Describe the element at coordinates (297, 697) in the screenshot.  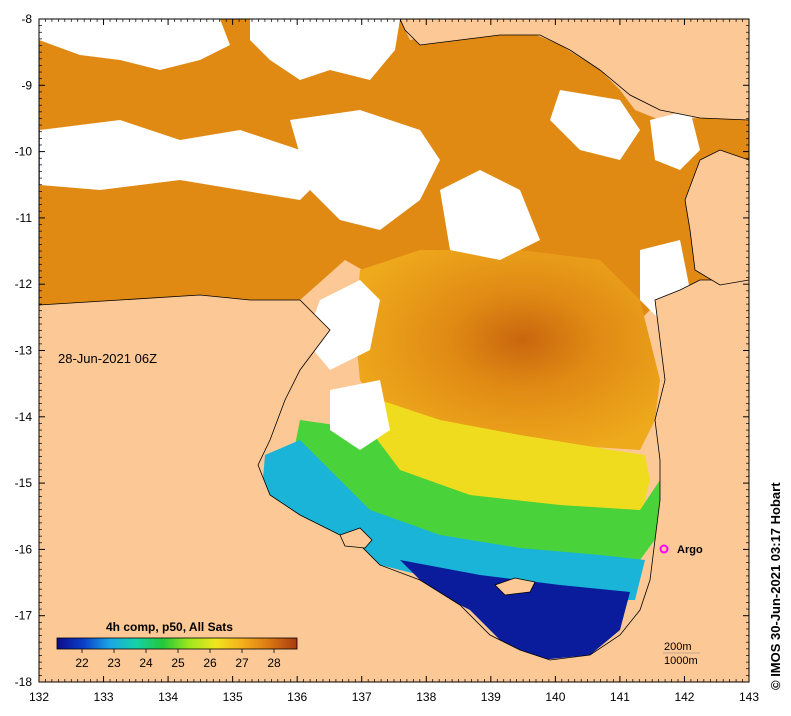
I see `lon-tick-label: 136` at that location.